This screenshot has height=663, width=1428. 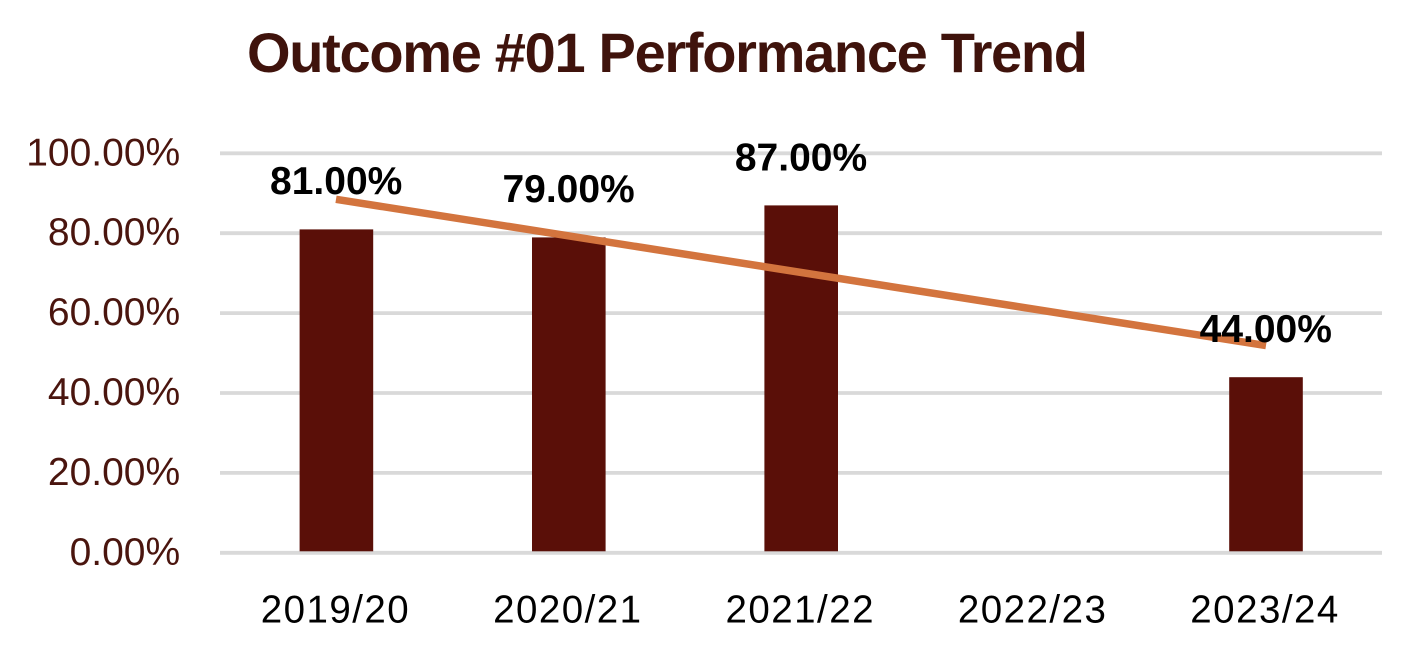 I want to click on svg-text: 2023/24, so click(x=1264, y=609).